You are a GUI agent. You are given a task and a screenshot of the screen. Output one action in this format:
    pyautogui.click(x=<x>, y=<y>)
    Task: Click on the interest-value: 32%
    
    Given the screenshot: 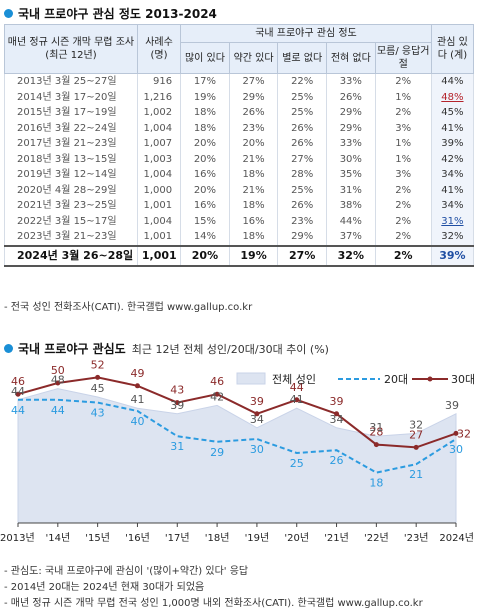 What is the action you would take?
    pyautogui.click(x=452, y=236)
    